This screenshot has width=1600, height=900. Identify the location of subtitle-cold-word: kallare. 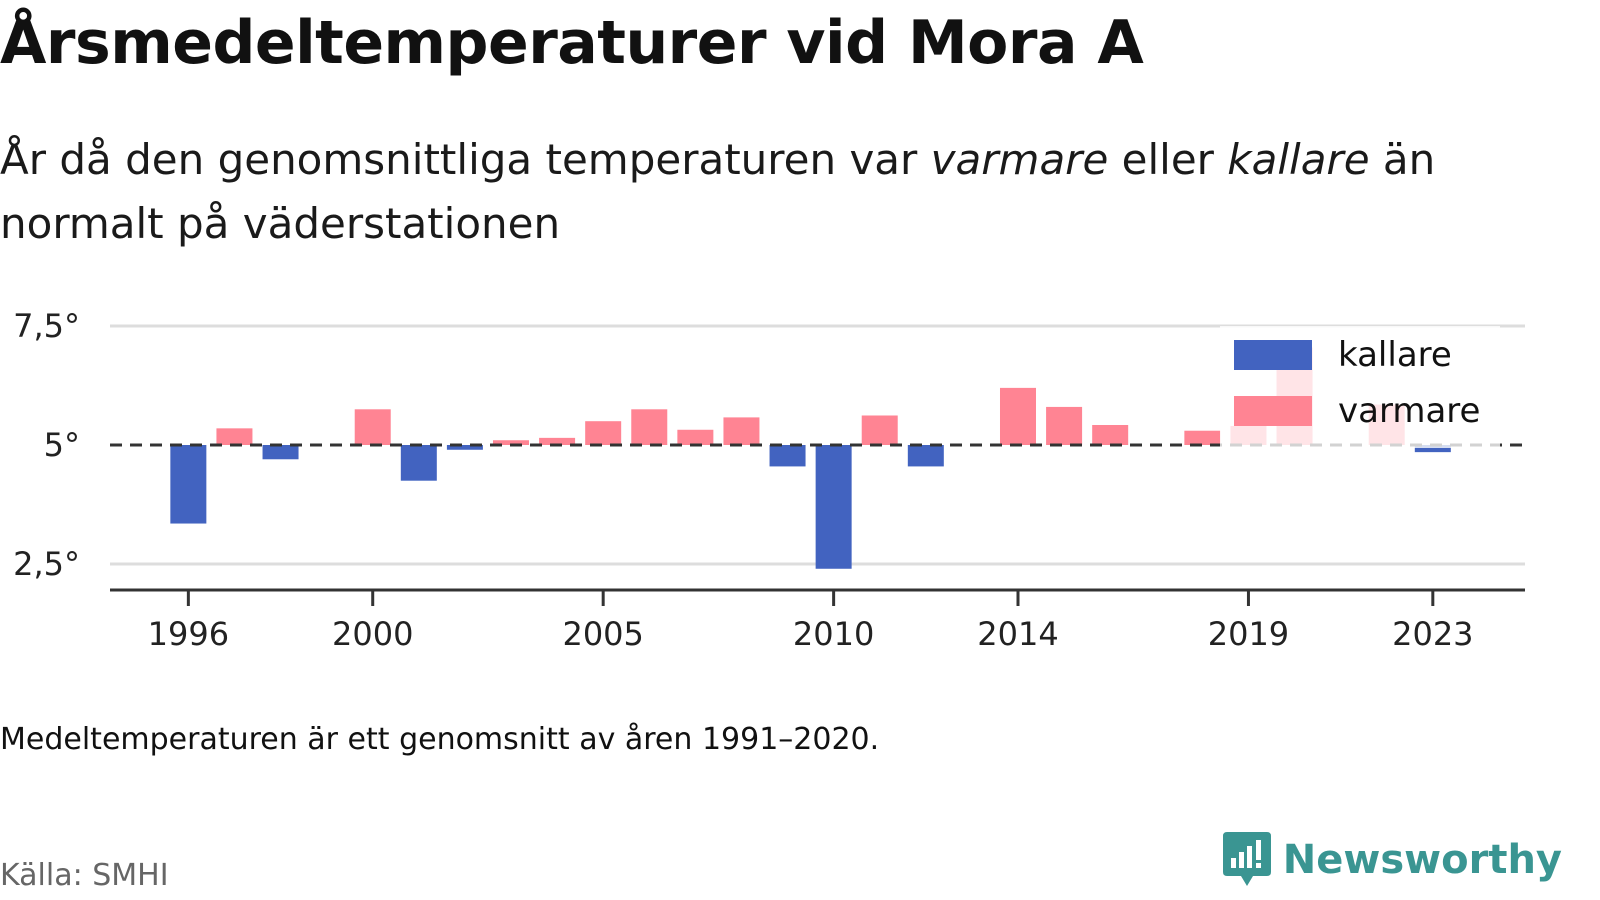
(1298, 159).